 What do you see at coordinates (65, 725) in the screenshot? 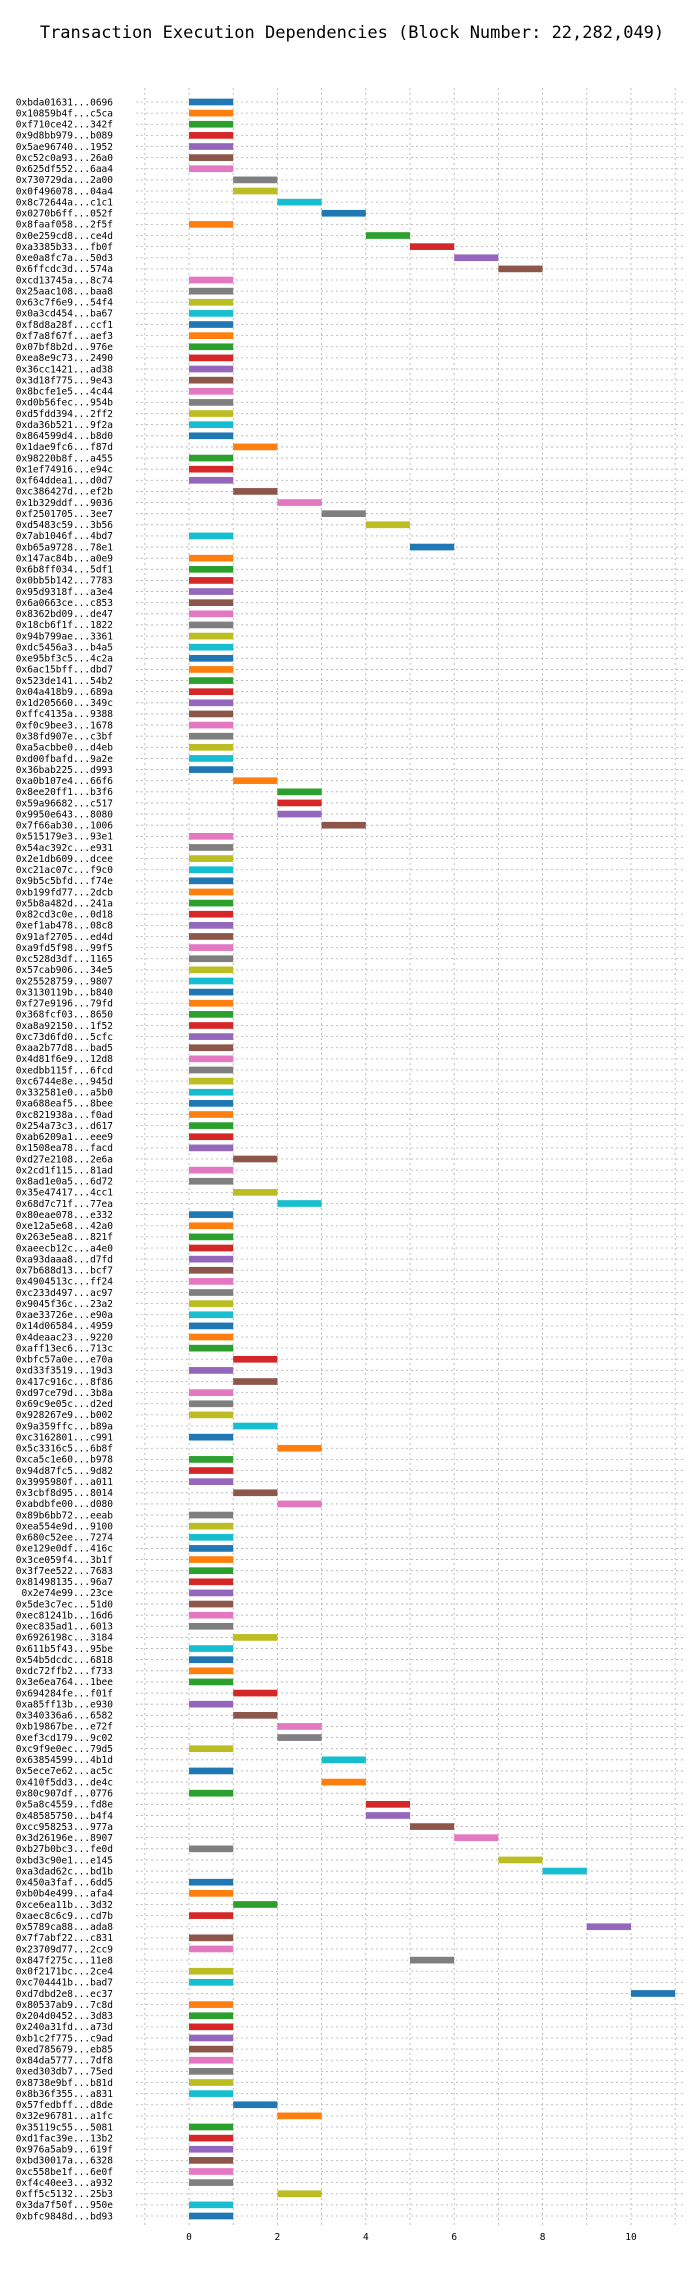
I see `transaction-label: 0xf0c9bee3...1678` at bounding box center [65, 725].